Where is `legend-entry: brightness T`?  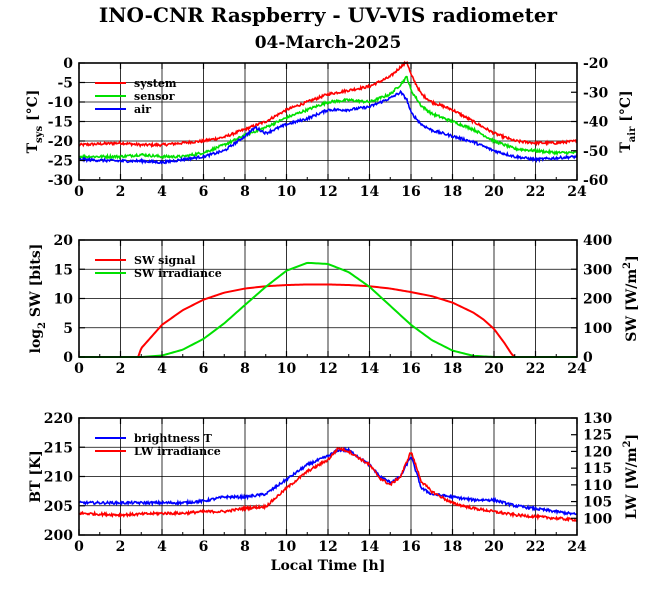 legend-entry: brightness T is located at coordinates (173, 438).